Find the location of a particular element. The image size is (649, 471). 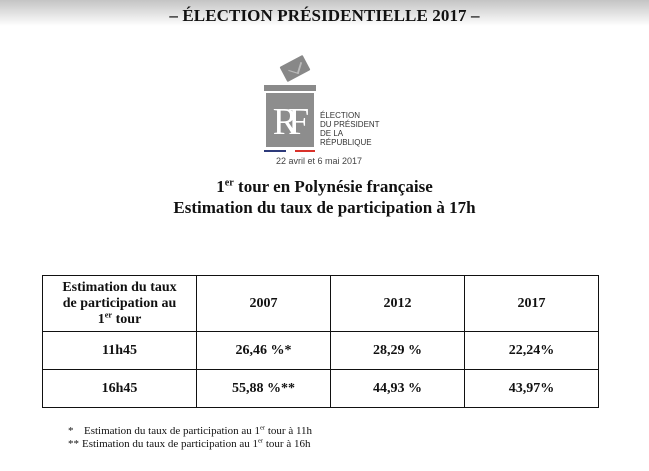

row-time: 11h45 is located at coordinates (119, 350).